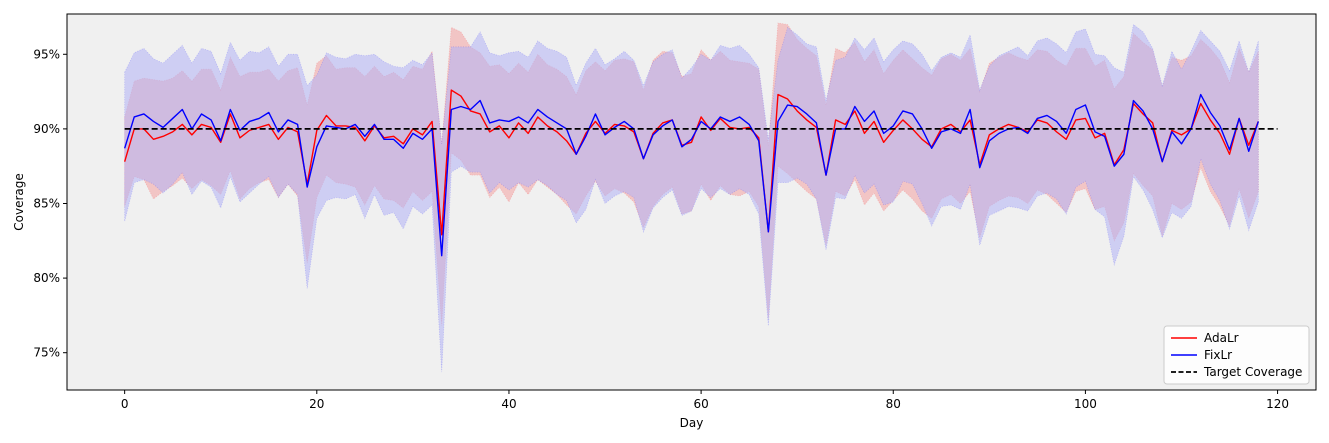 This screenshot has height=443, width=1329. Describe the element at coordinates (46, 203) in the screenshot. I see `y-tick-label: 85%` at that location.